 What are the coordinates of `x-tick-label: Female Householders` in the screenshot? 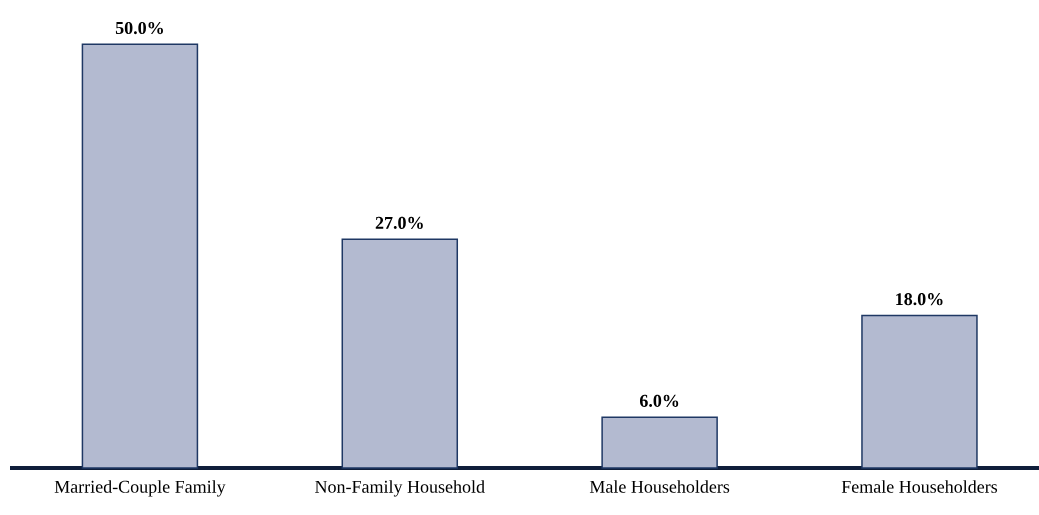 It's located at (919, 486).